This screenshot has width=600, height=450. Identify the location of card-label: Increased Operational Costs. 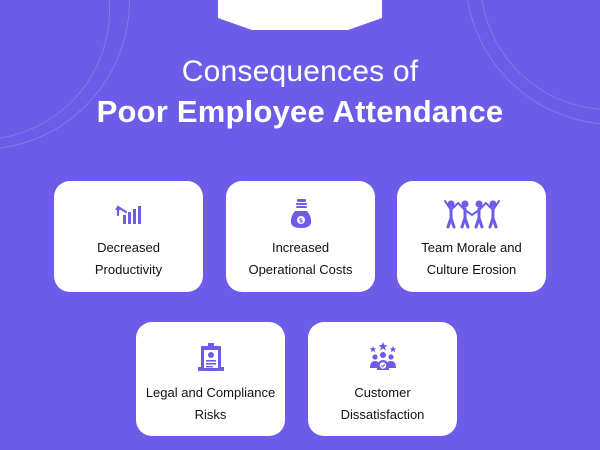
(300, 258).